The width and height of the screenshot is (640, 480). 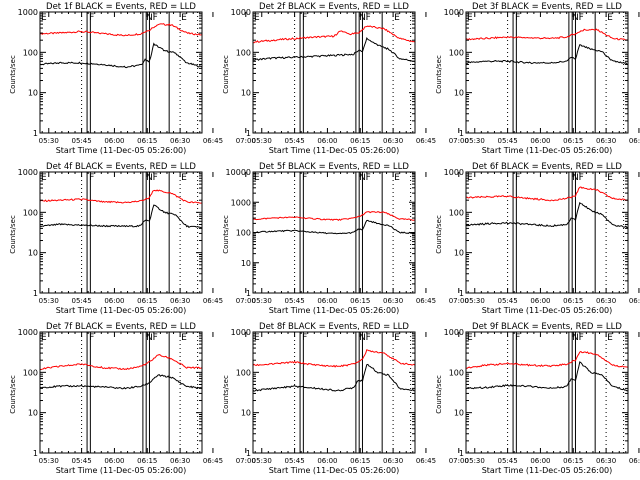 What do you see at coordinates (334, 327) in the screenshot?
I see `panel-title: Det 8f BLACK = Events, RED = LLD` at bounding box center [334, 327].